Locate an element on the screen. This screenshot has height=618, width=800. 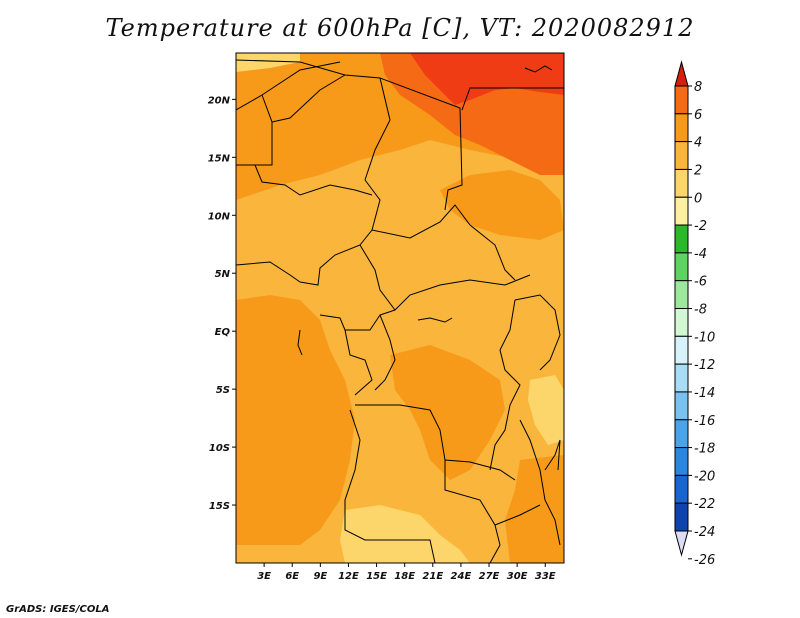
colorbar-label: -8 is located at coordinates (700, 310).